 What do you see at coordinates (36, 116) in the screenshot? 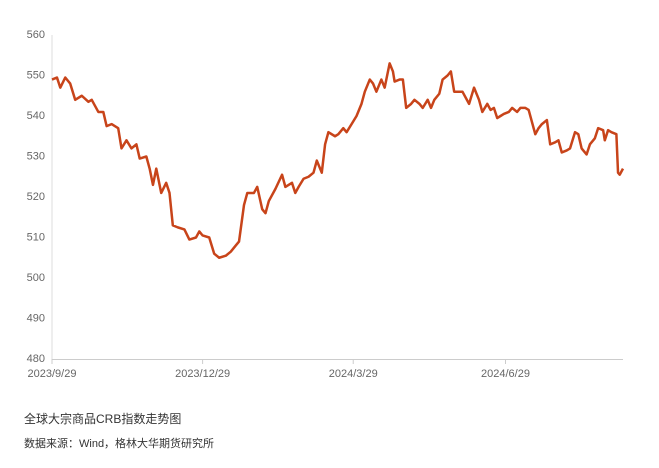
I see `y-tick-label: 540` at bounding box center [36, 116].